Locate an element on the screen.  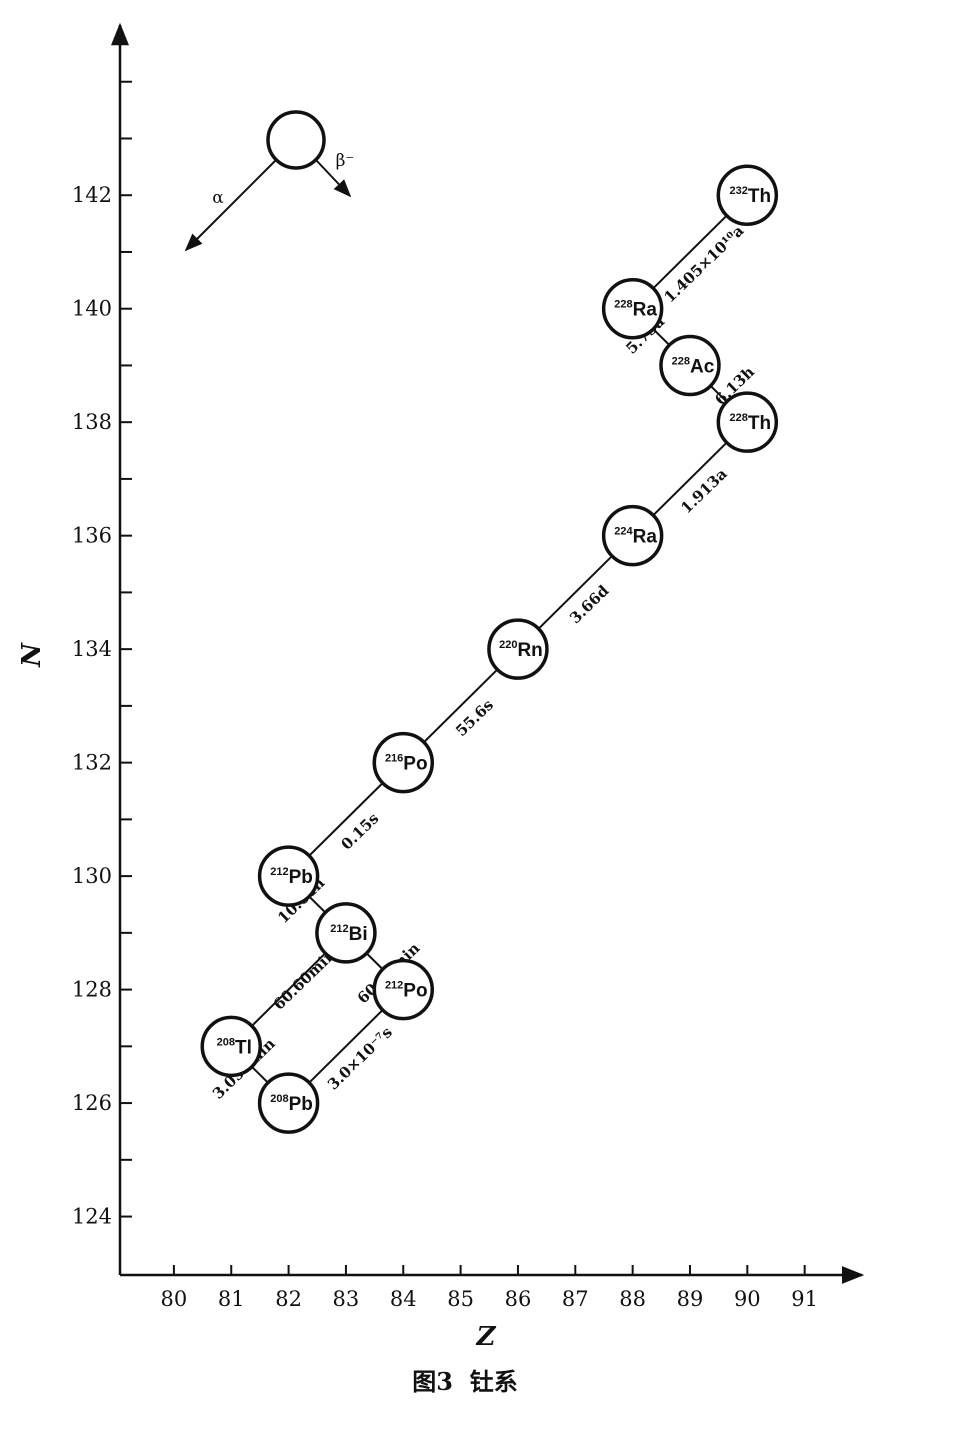
x-tick-label: 84 is located at coordinates (403, 1299).